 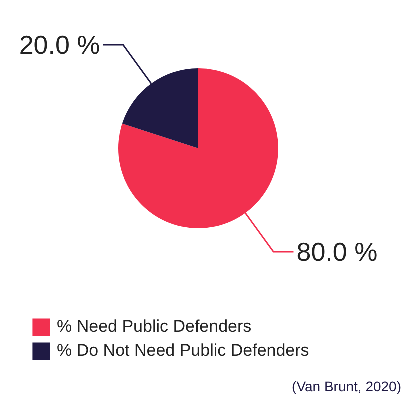 I want to click on data-label: 20.0 %, so click(x=59, y=45).